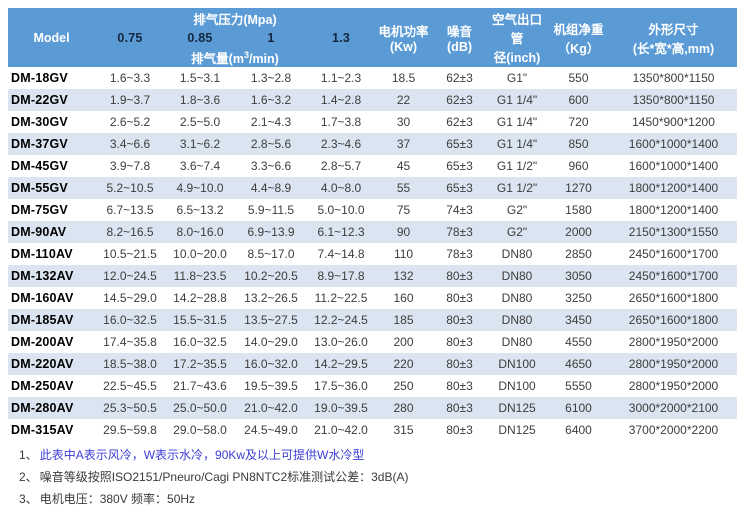 The image size is (746, 513). I want to click on value-cell: 600, so click(578, 100).